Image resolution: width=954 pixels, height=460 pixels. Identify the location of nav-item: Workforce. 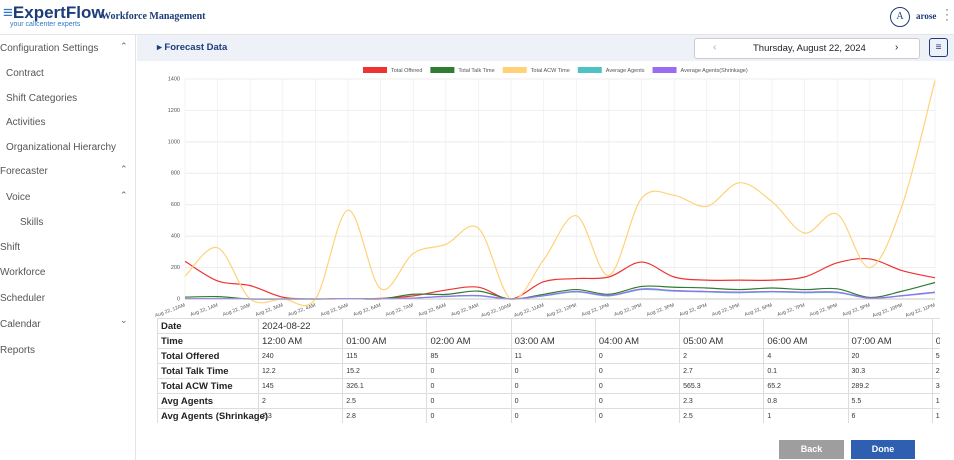
(23, 272).